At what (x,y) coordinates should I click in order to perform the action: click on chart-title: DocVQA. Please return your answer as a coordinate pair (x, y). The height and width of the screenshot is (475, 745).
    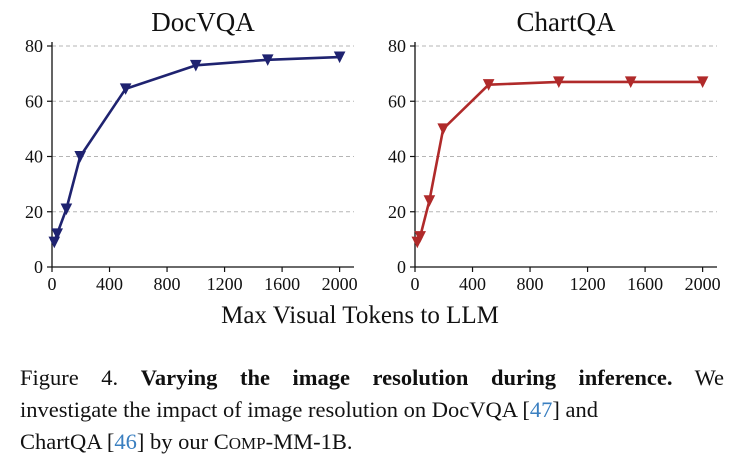
    Looking at the image, I should click on (203, 22).